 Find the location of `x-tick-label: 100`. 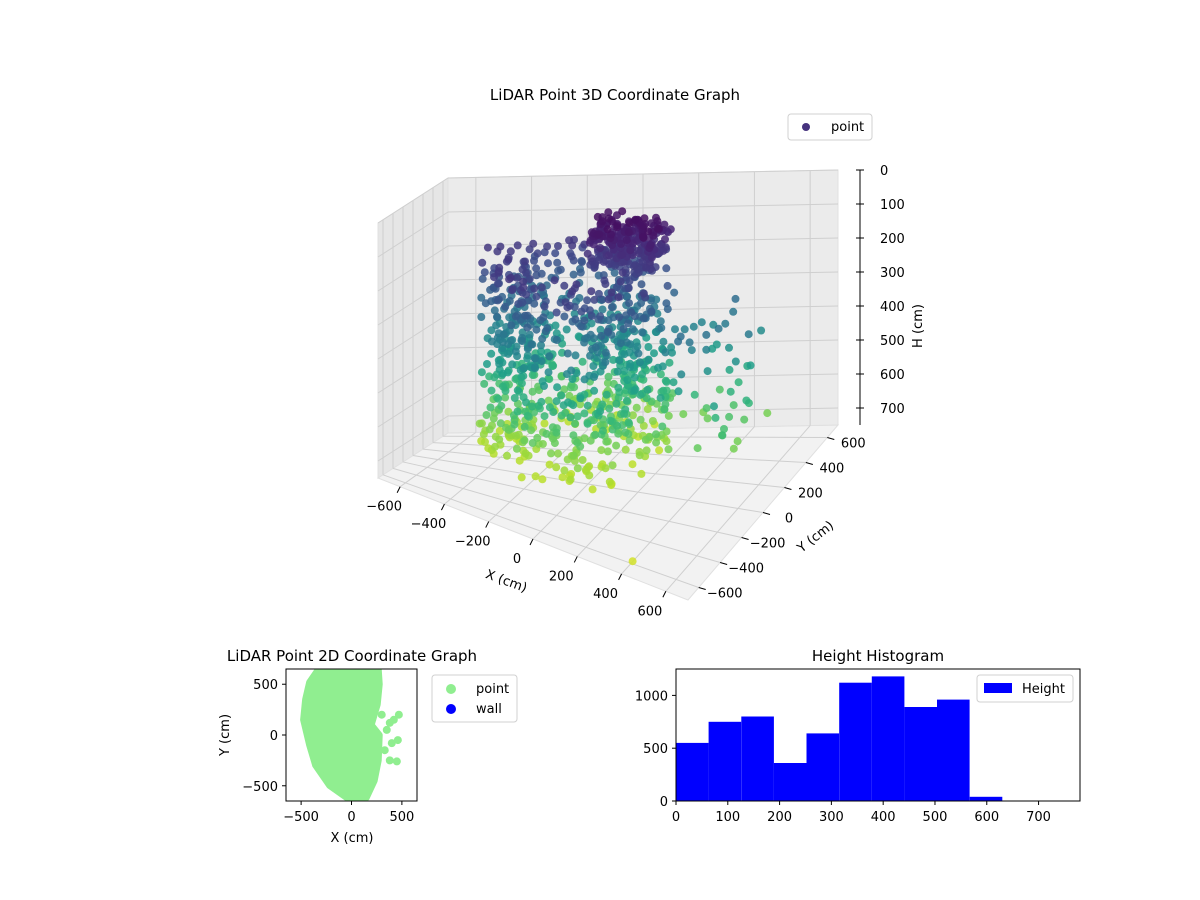

x-tick-label: 100 is located at coordinates (727, 817).